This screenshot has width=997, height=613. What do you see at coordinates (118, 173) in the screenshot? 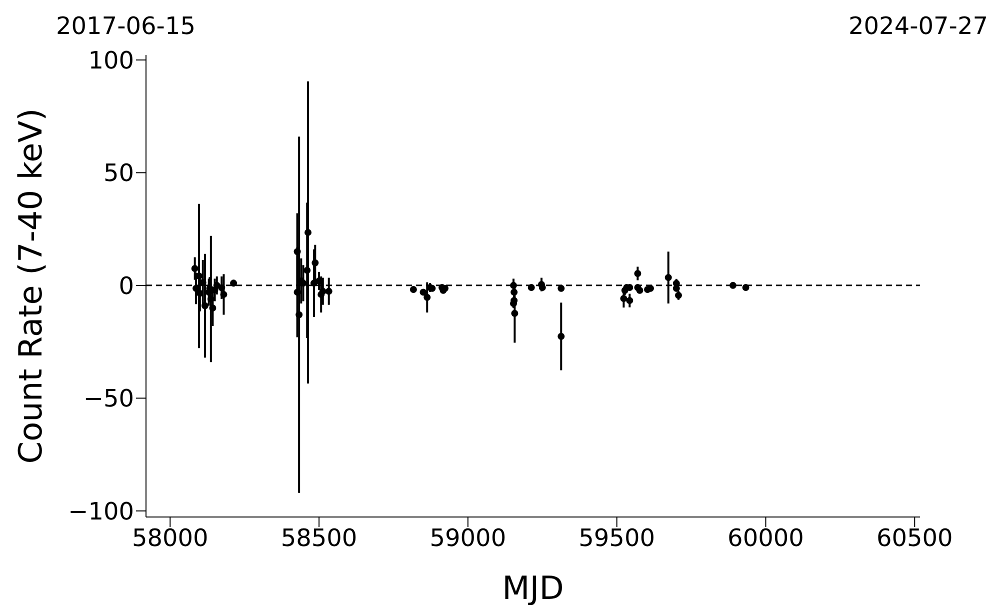
I see `y-tick-label: 50` at bounding box center [118, 173].